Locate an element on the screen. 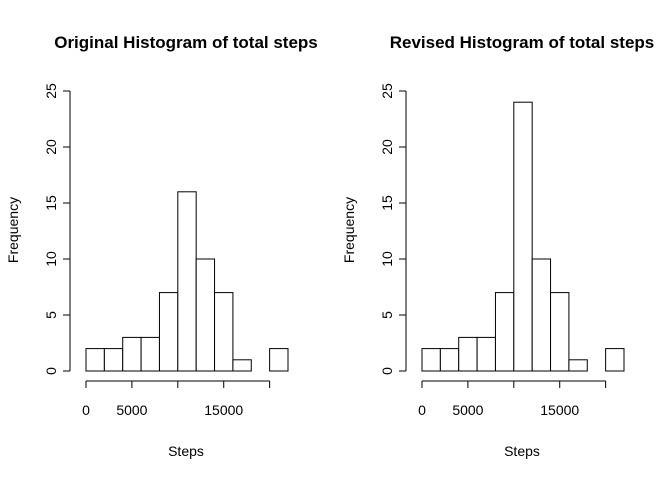 This screenshot has height=480, width=672. x-axis-label-revised: Steps is located at coordinates (522, 451).